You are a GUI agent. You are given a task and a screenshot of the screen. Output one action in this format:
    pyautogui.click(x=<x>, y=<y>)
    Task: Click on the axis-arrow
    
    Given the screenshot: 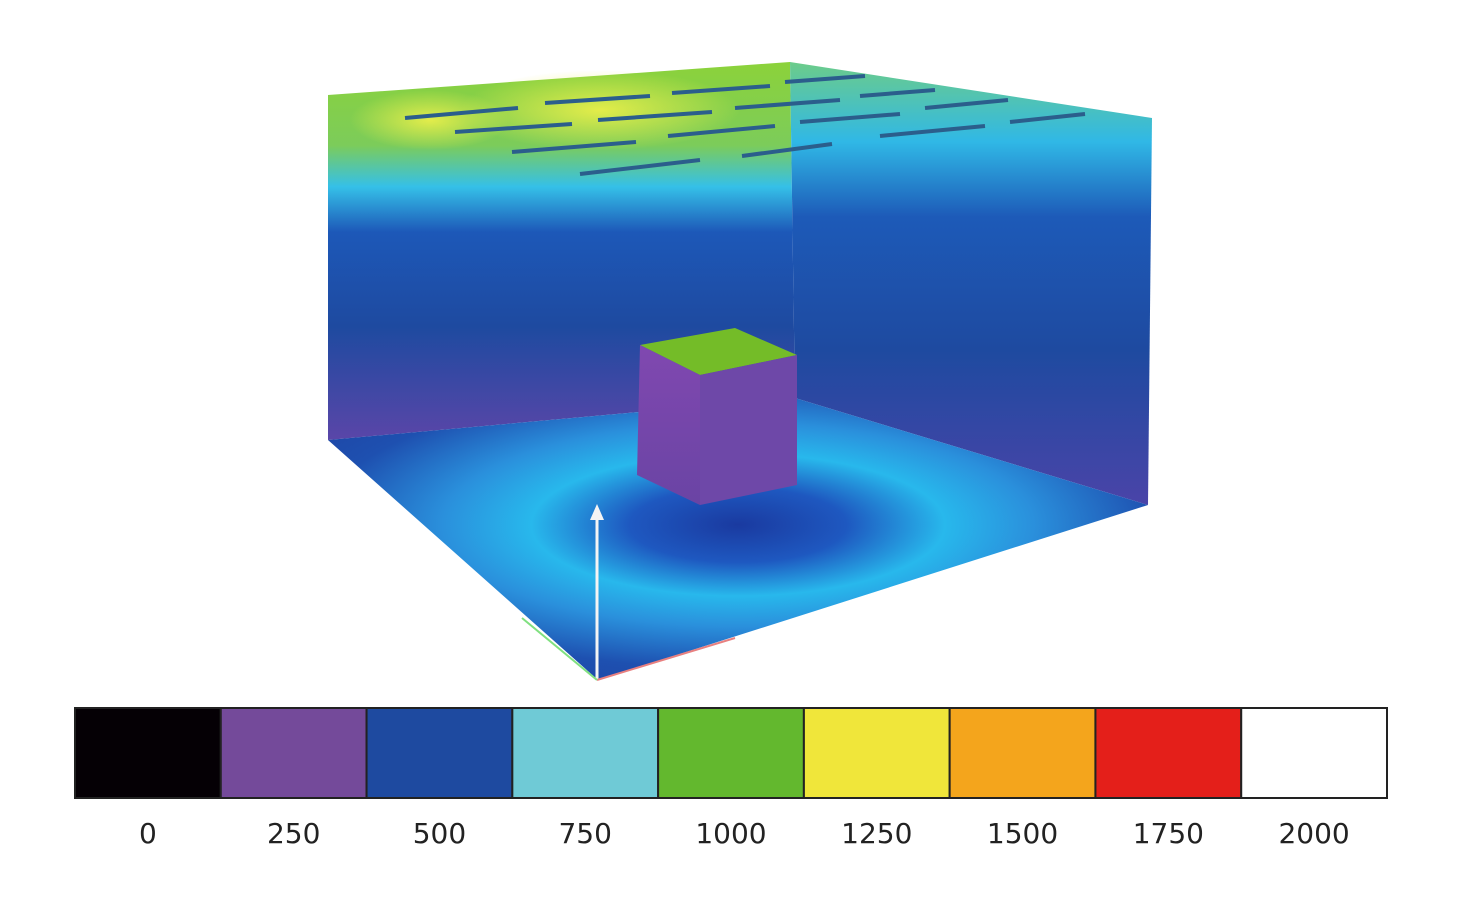 What is the action you would take?
    pyautogui.click(x=597, y=512)
    